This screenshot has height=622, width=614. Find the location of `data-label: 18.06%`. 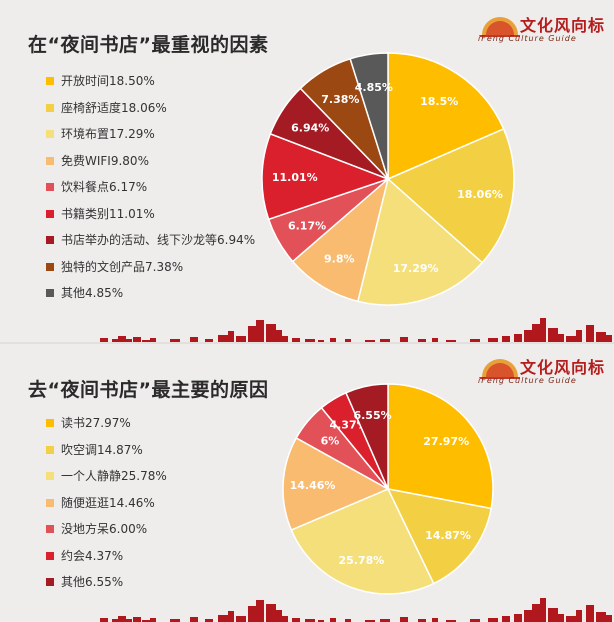

data-label: 18.06% is located at coordinates (480, 194).